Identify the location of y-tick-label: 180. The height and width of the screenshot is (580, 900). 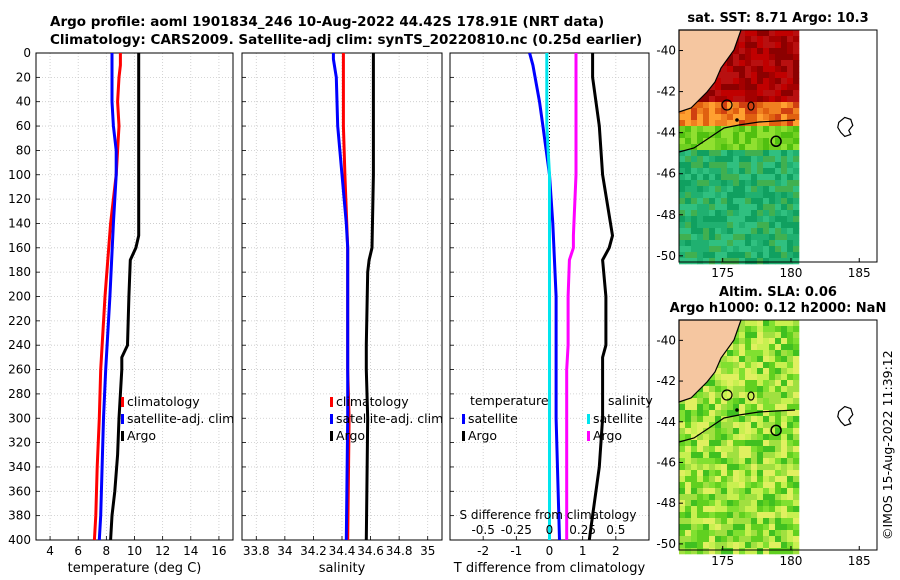
(19, 272).